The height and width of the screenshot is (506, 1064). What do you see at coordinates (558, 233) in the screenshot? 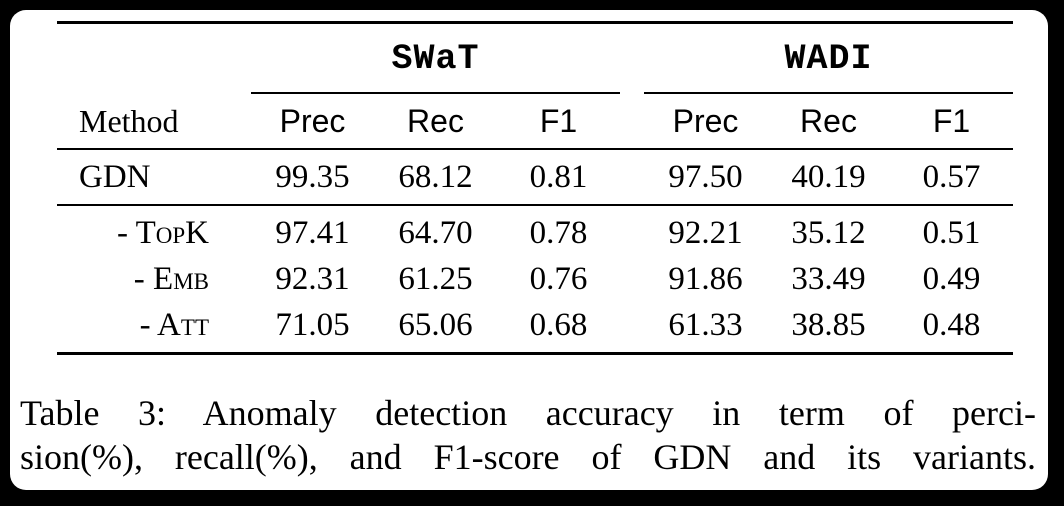
I see `topk-swat-f1: 0.78` at bounding box center [558, 233].